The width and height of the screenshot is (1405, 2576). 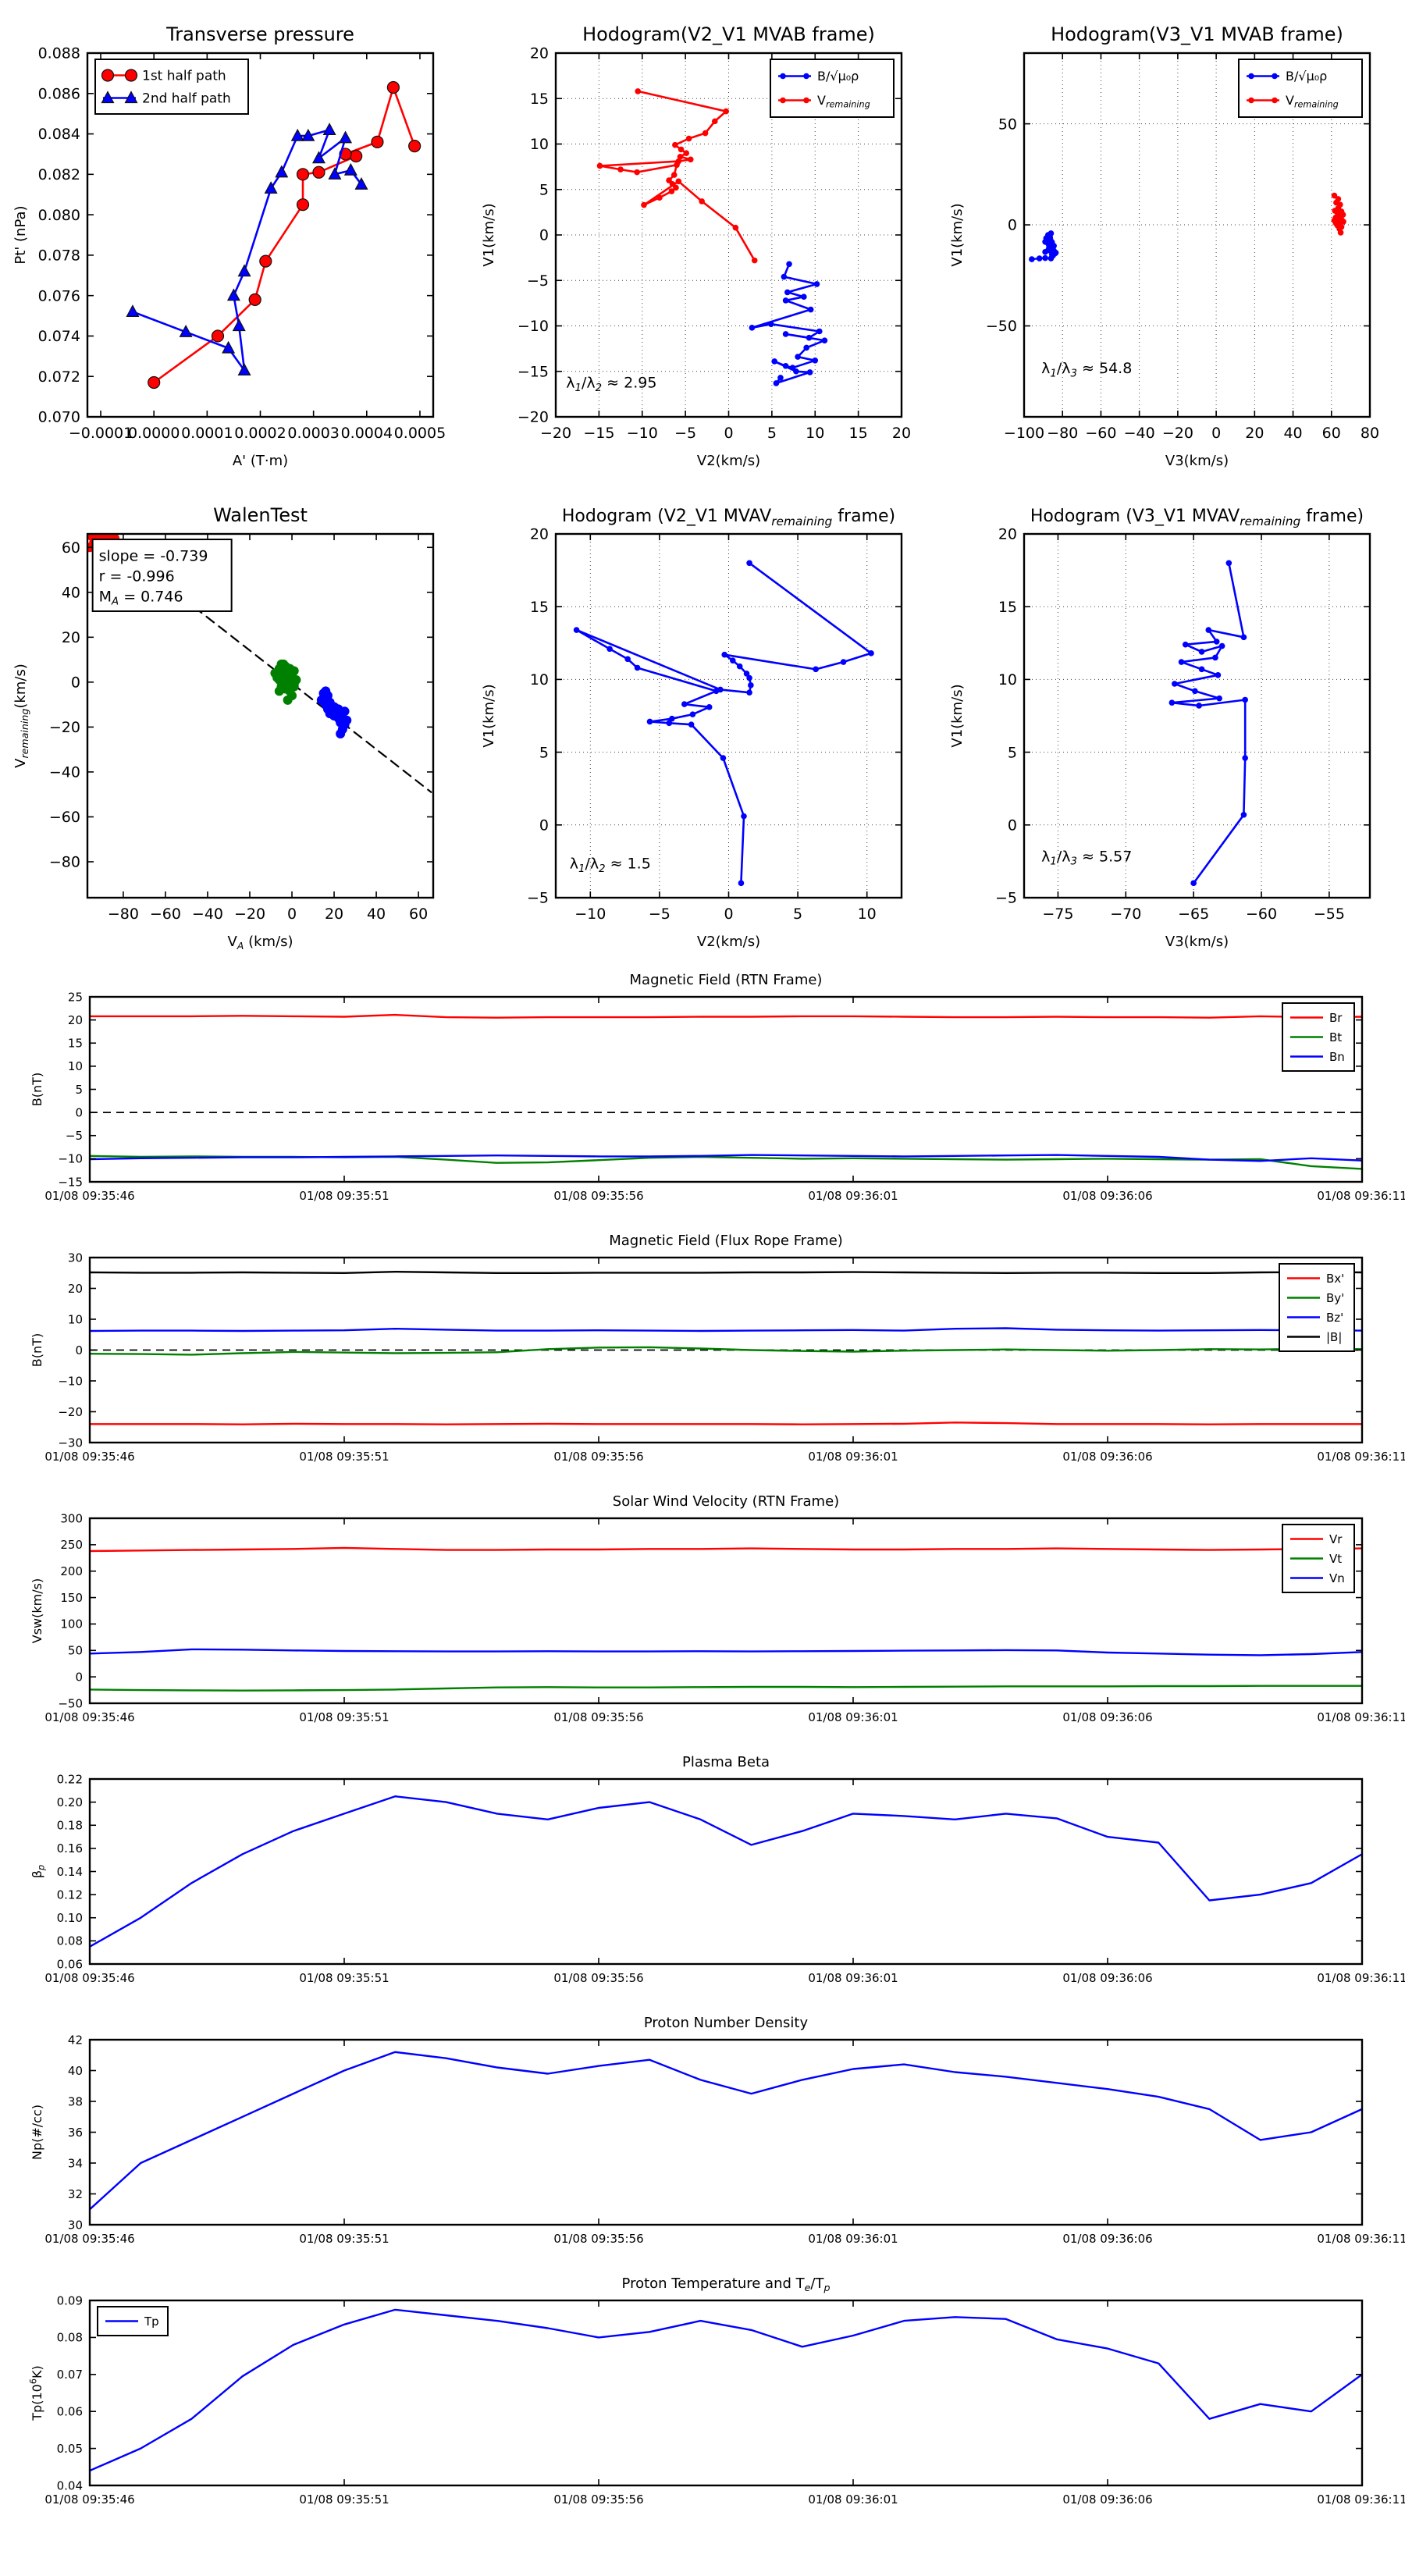 I want to click on svg-text: Tp, so click(x=152, y=2321).